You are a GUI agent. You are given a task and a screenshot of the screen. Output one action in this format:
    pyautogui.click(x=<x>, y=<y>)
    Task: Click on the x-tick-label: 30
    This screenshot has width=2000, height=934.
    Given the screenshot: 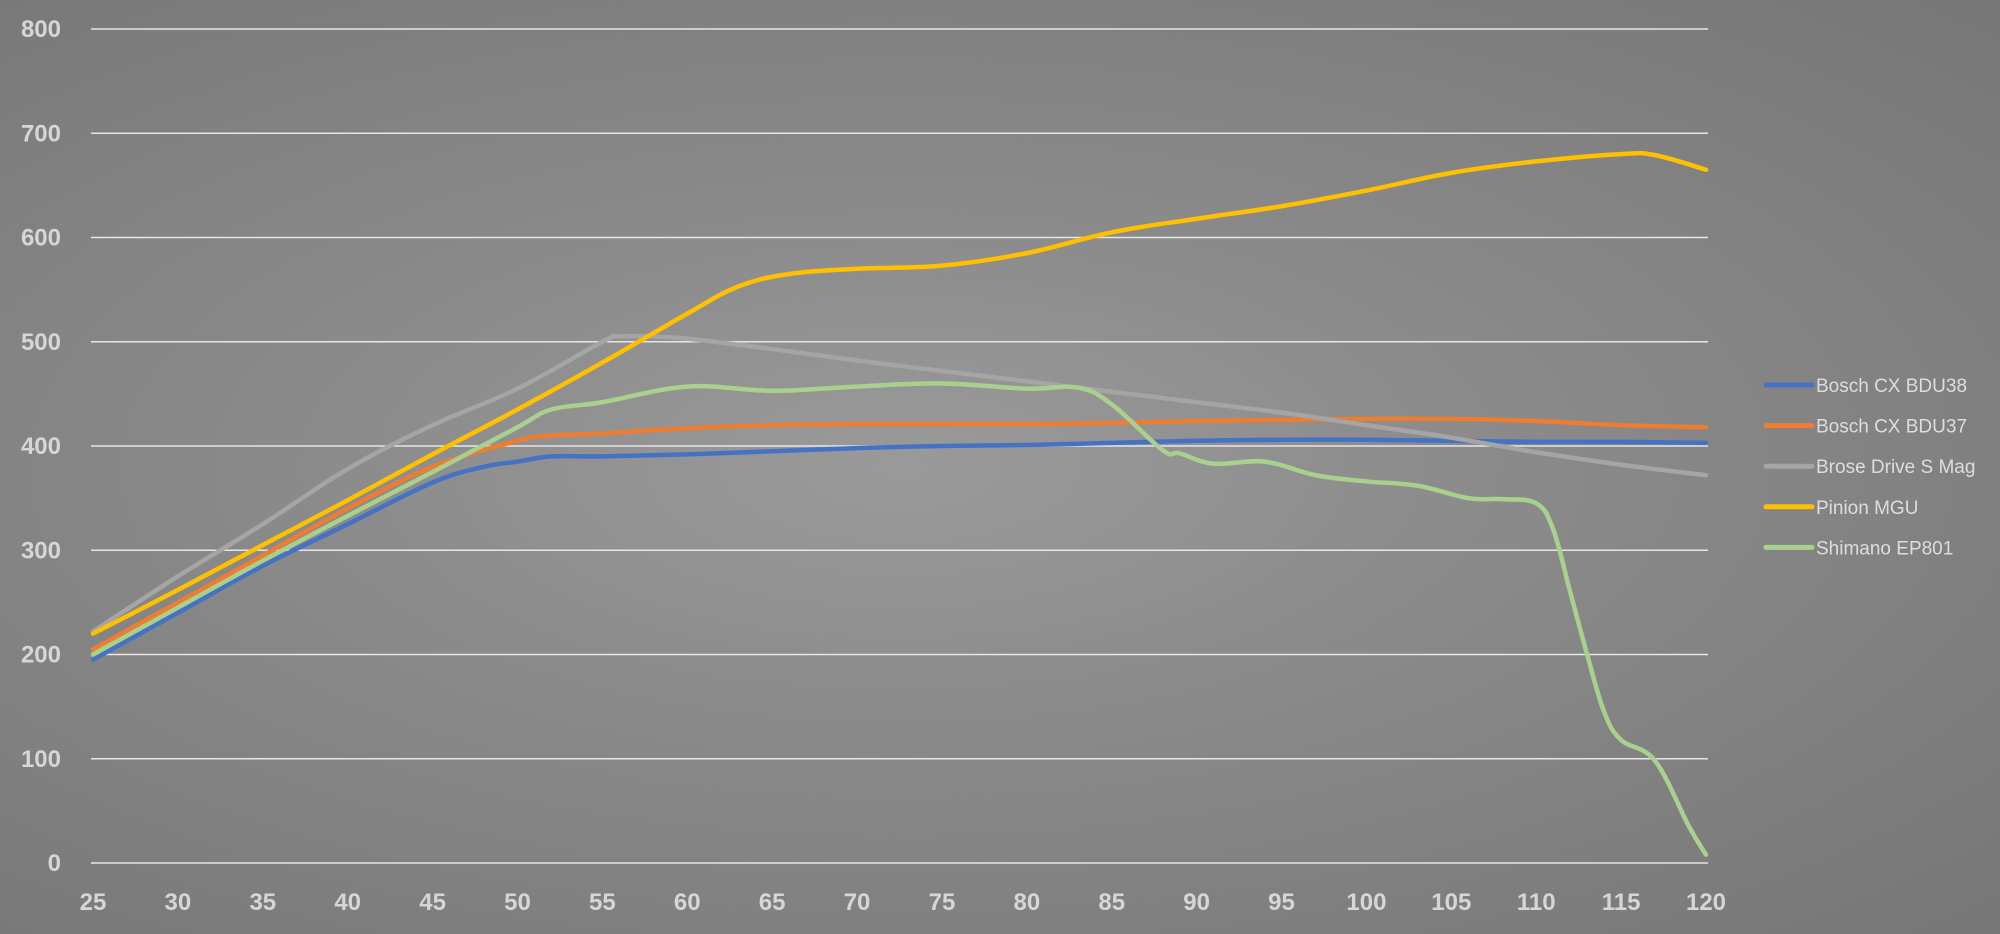 What is the action you would take?
    pyautogui.click(x=178, y=902)
    